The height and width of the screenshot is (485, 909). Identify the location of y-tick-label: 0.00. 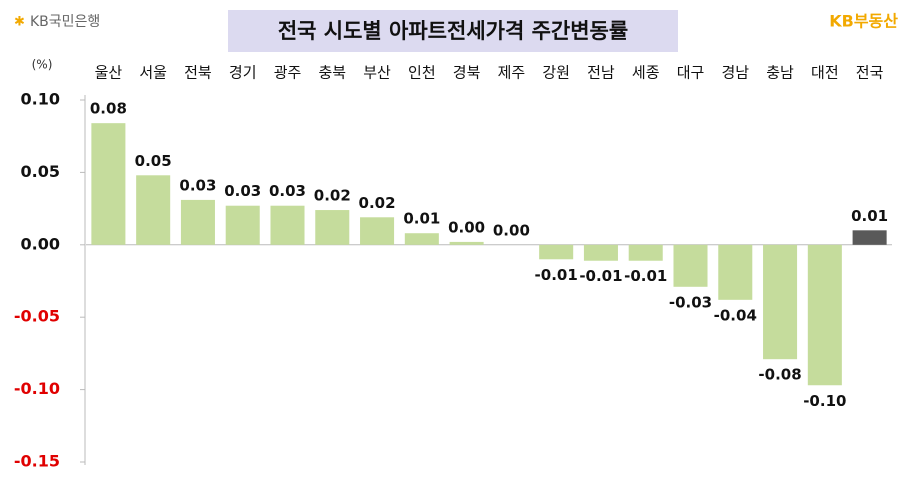
(40, 243).